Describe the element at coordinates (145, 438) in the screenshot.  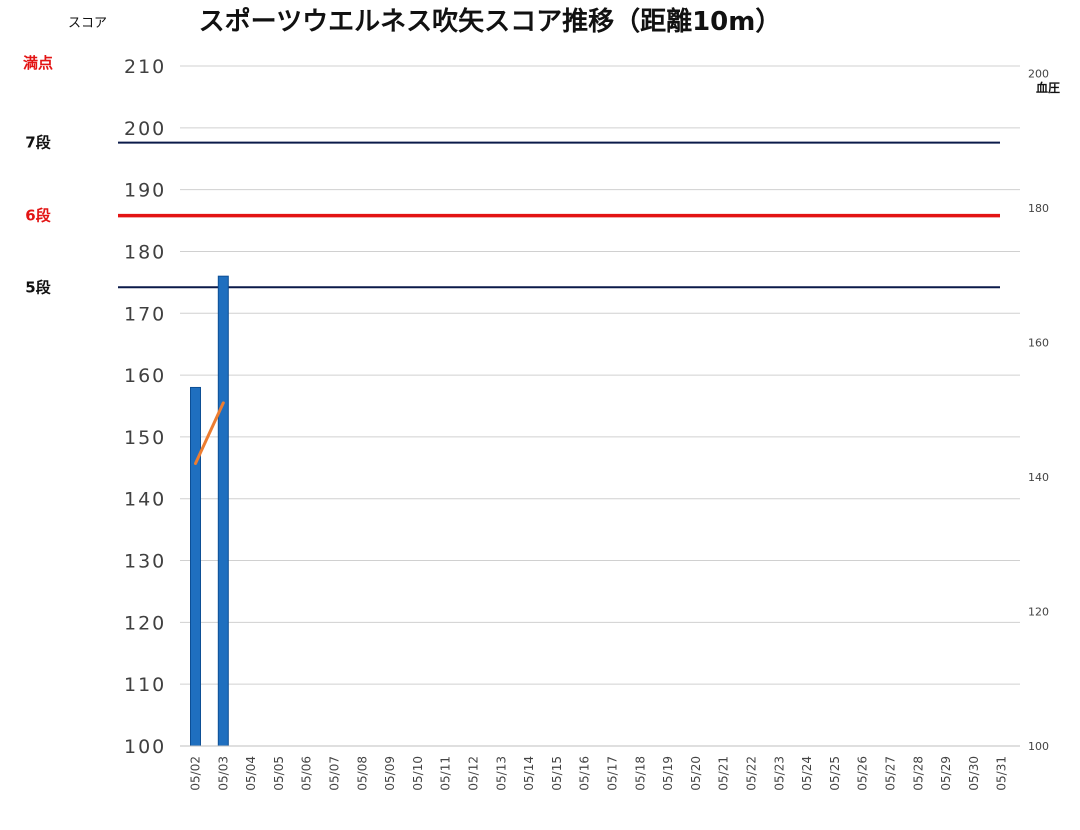
I see `y-tick-label: 150` at that location.